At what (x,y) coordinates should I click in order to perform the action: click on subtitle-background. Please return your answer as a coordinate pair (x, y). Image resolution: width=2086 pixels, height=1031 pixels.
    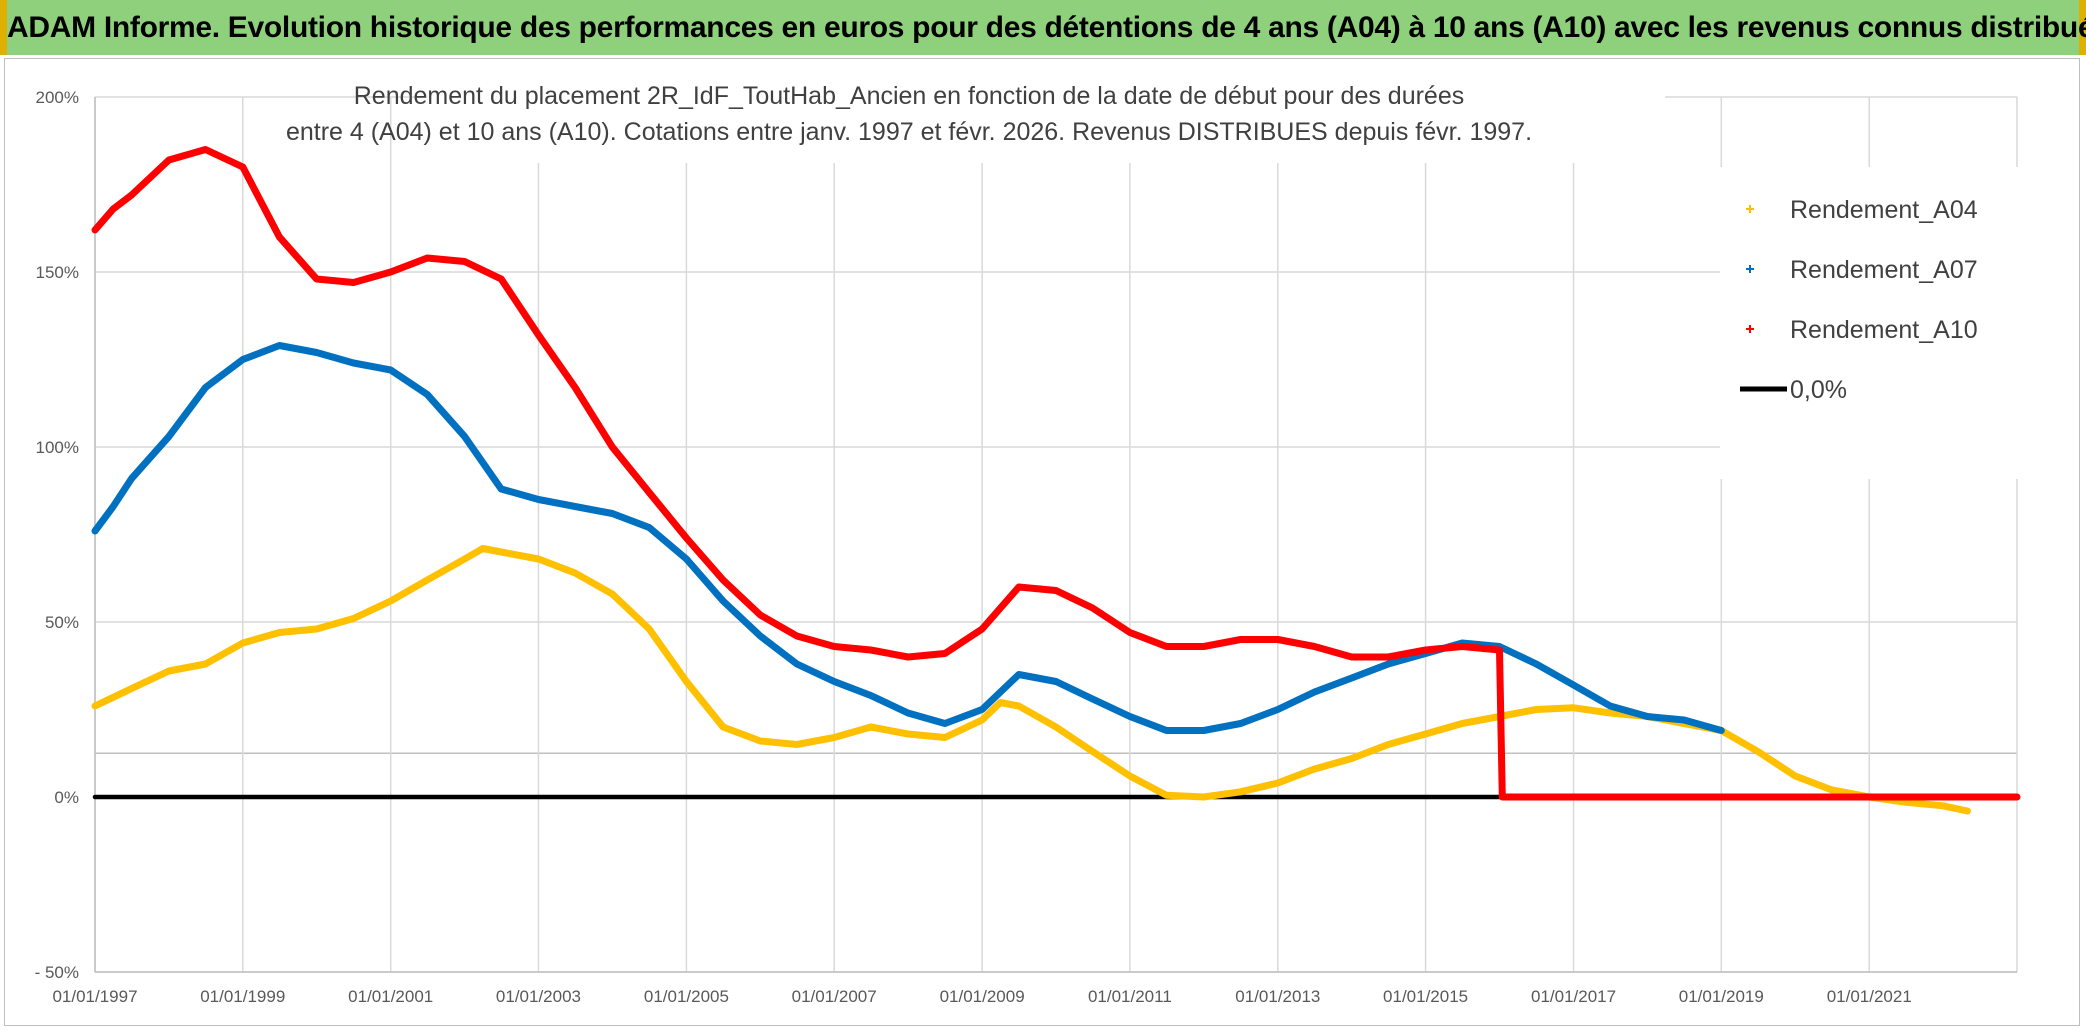
    Looking at the image, I should click on (1045, 113).